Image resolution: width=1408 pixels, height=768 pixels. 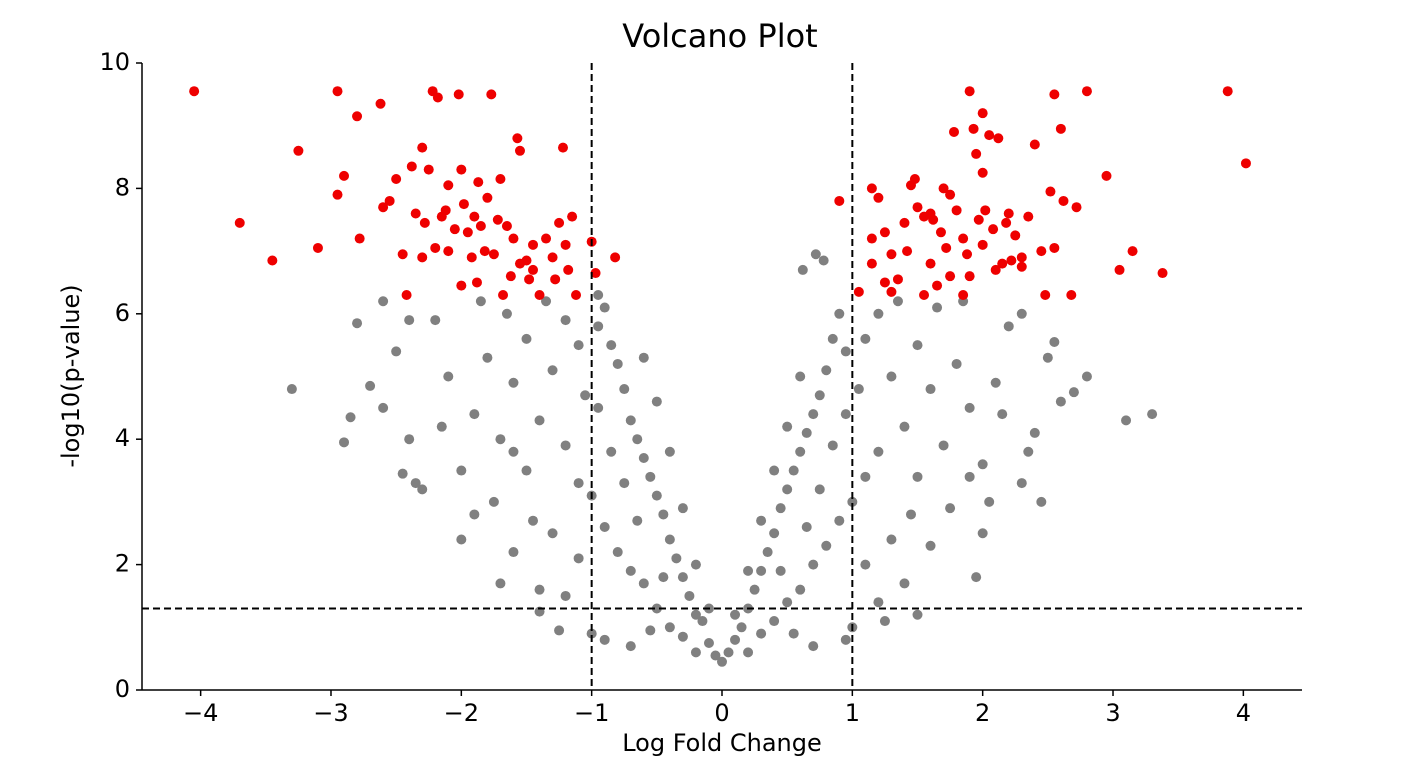 I want to click on x-tick-label: −3, so click(x=330, y=713).